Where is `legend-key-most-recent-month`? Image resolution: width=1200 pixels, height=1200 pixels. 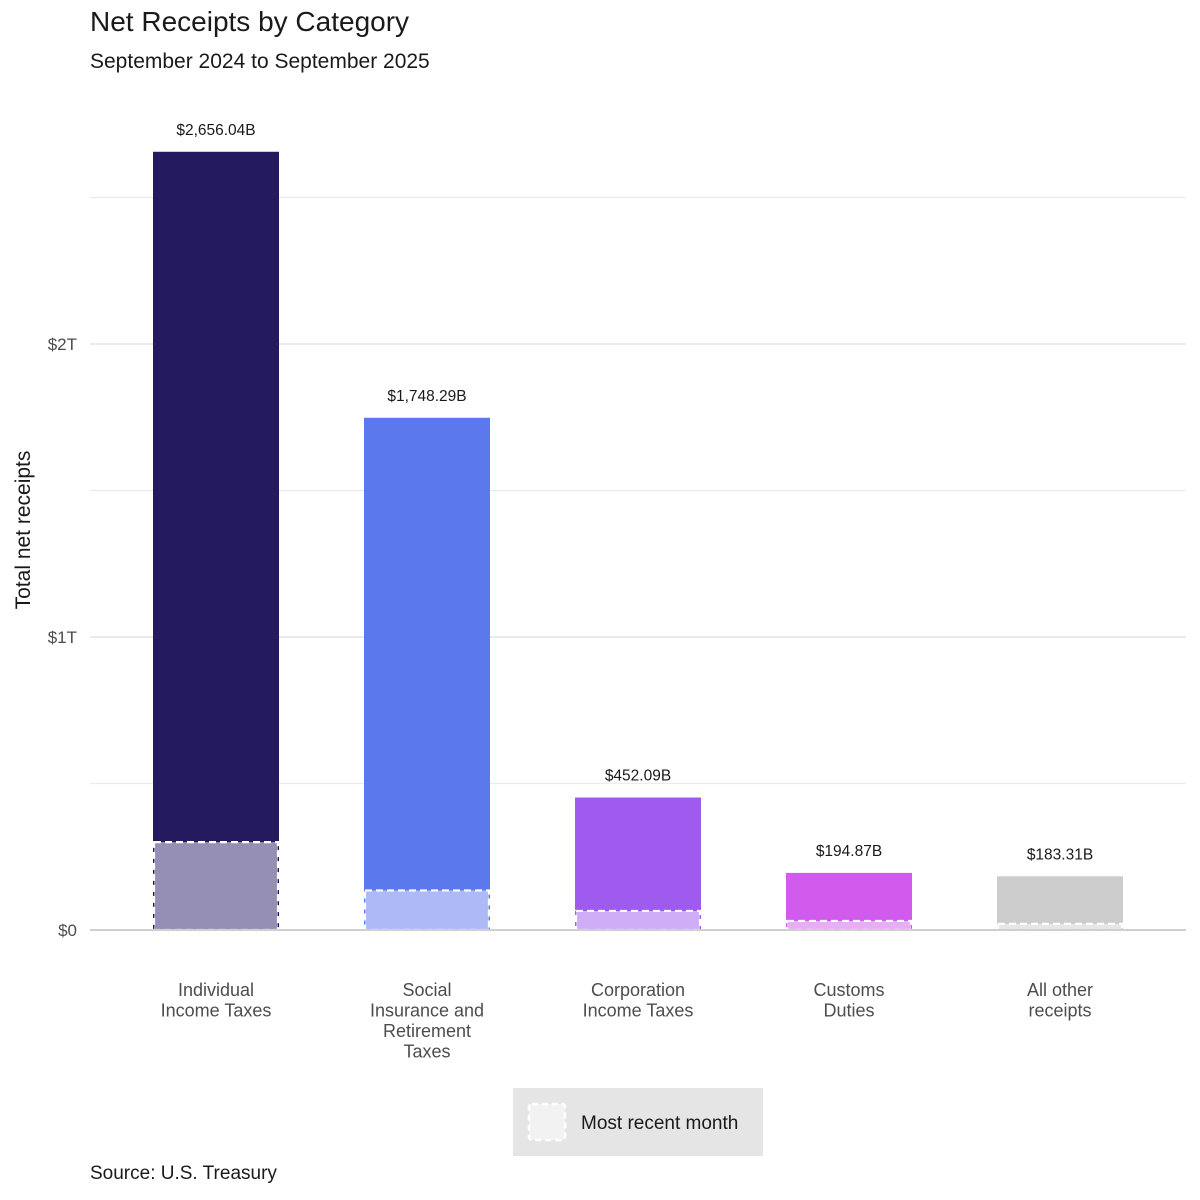 legend-key-most-recent-month is located at coordinates (547, 1122).